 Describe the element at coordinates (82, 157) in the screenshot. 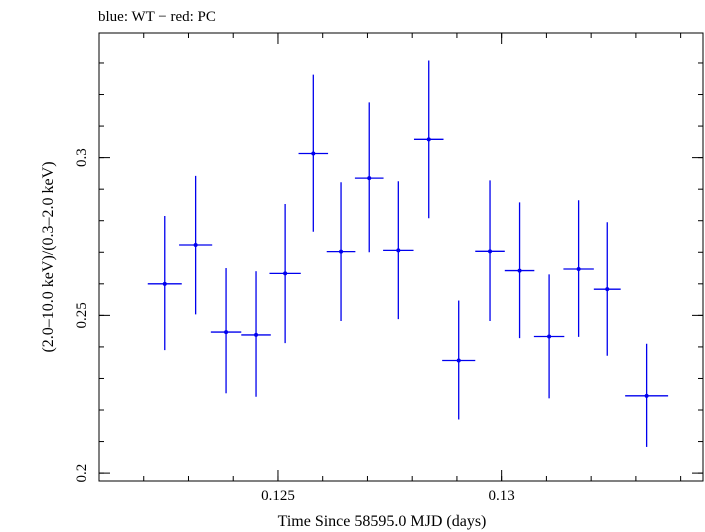

I see `y-tick-label: 0.3` at that location.